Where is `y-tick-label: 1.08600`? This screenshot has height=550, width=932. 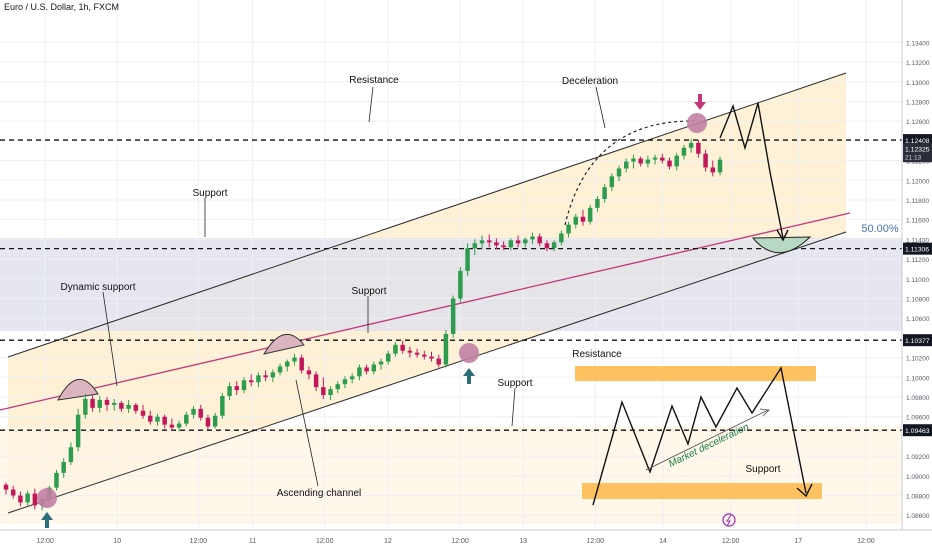 y-tick-label: 1.08600 is located at coordinates (918, 516).